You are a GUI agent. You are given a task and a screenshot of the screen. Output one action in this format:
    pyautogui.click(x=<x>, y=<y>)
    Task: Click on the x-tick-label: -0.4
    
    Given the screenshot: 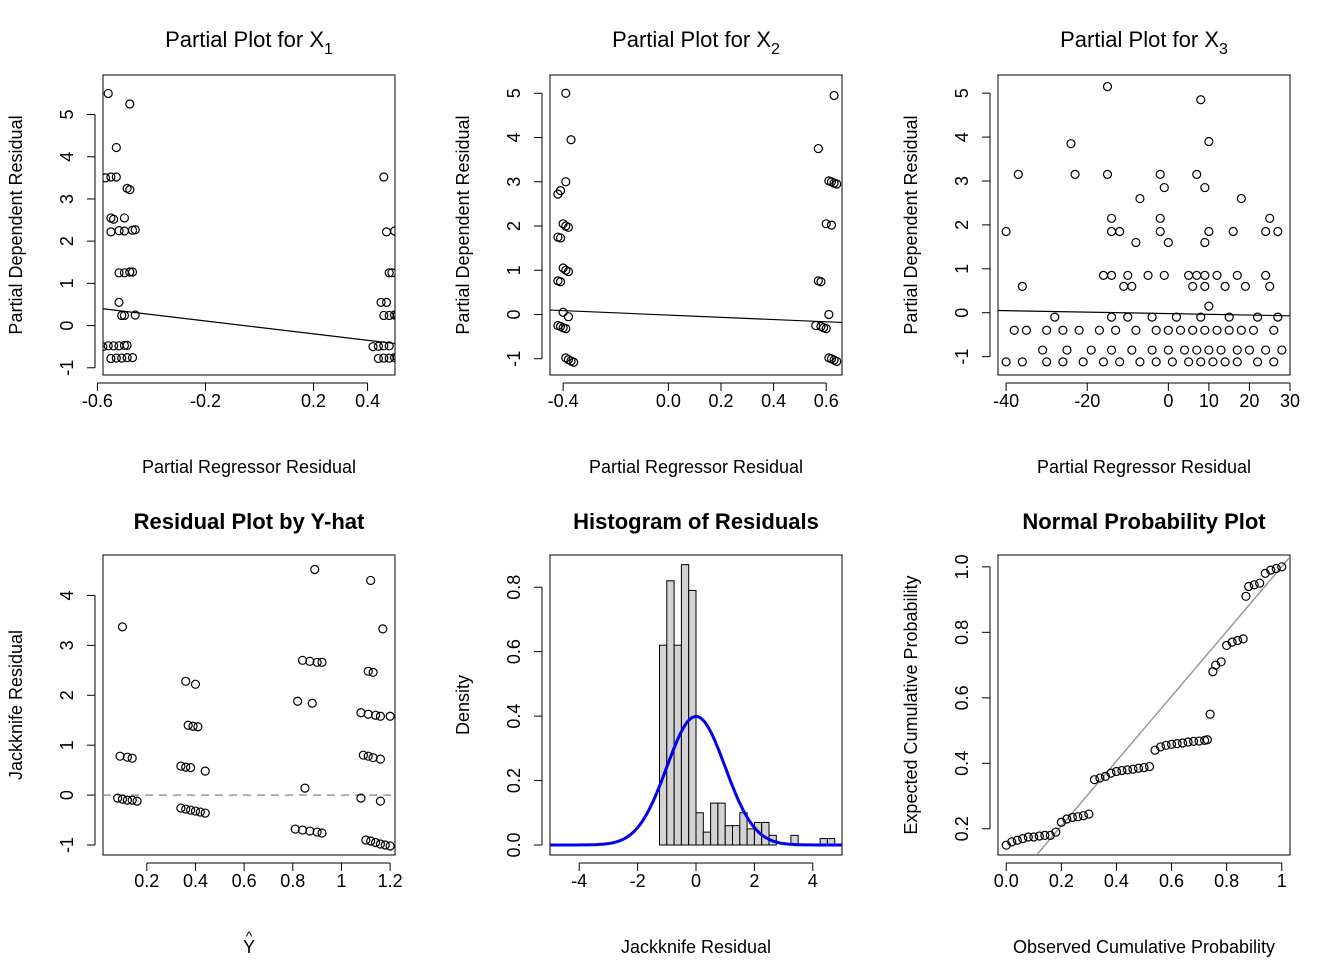 What is the action you would take?
    pyautogui.click(x=563, y=401)
    